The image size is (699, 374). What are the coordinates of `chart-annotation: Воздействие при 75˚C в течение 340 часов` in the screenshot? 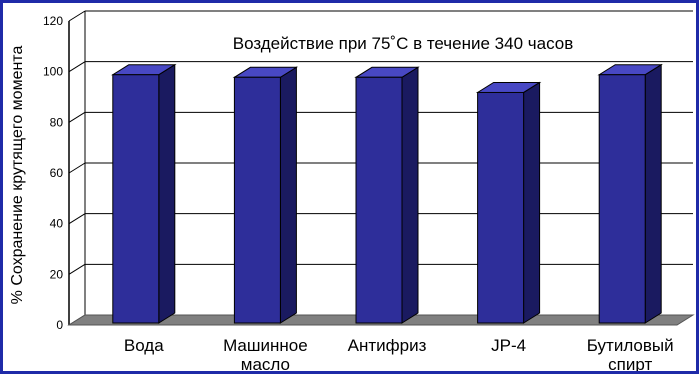 It's located at (403, 43).